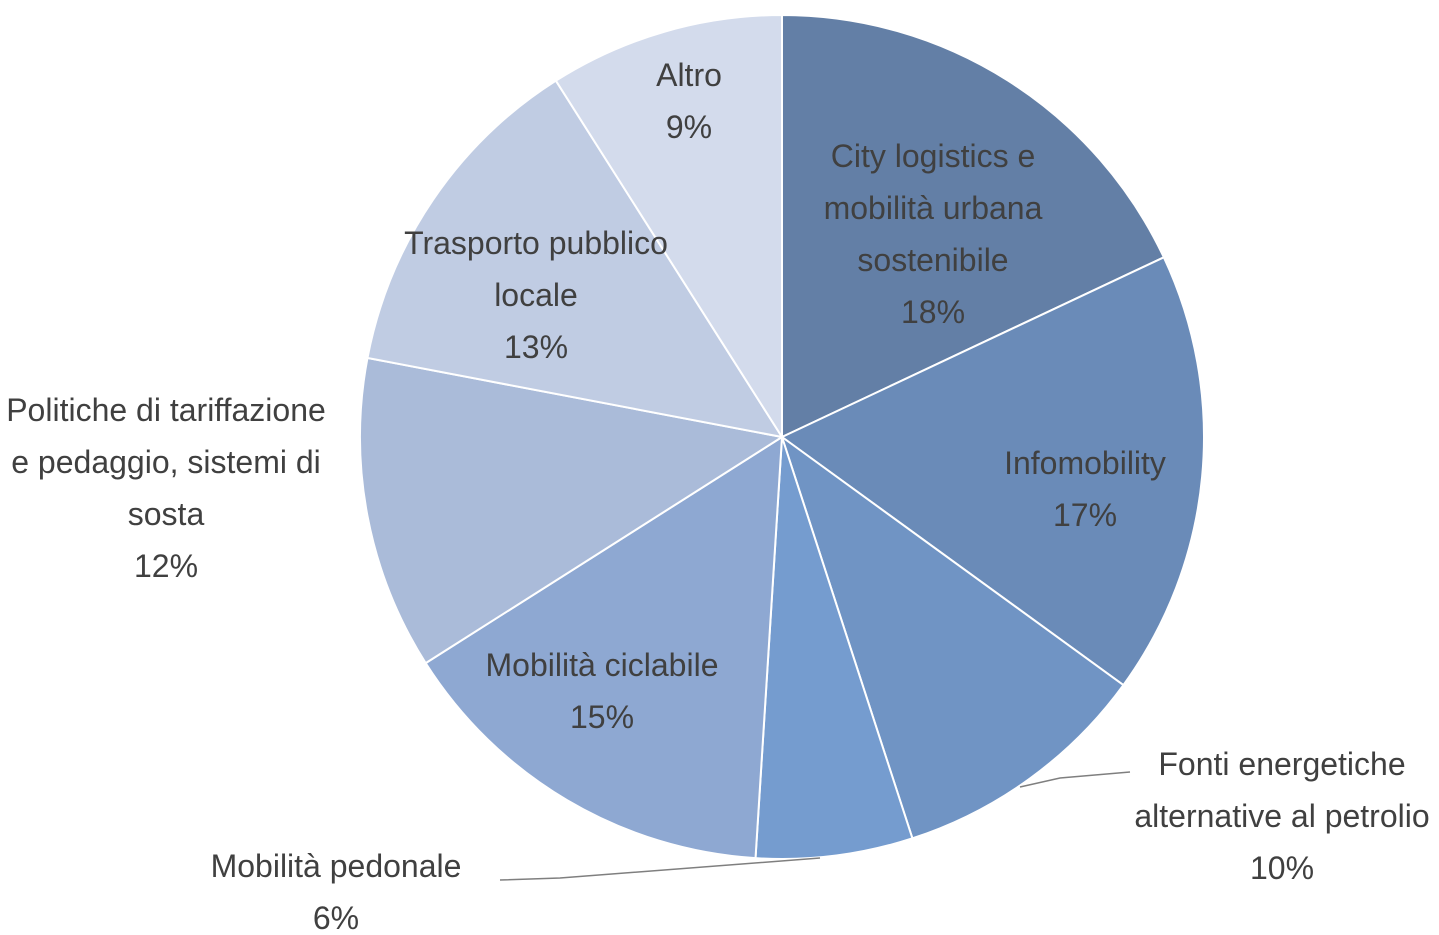 This screenshot has width=1439, height=935. I want to click on value-label: 17%, so click(1085, 515).